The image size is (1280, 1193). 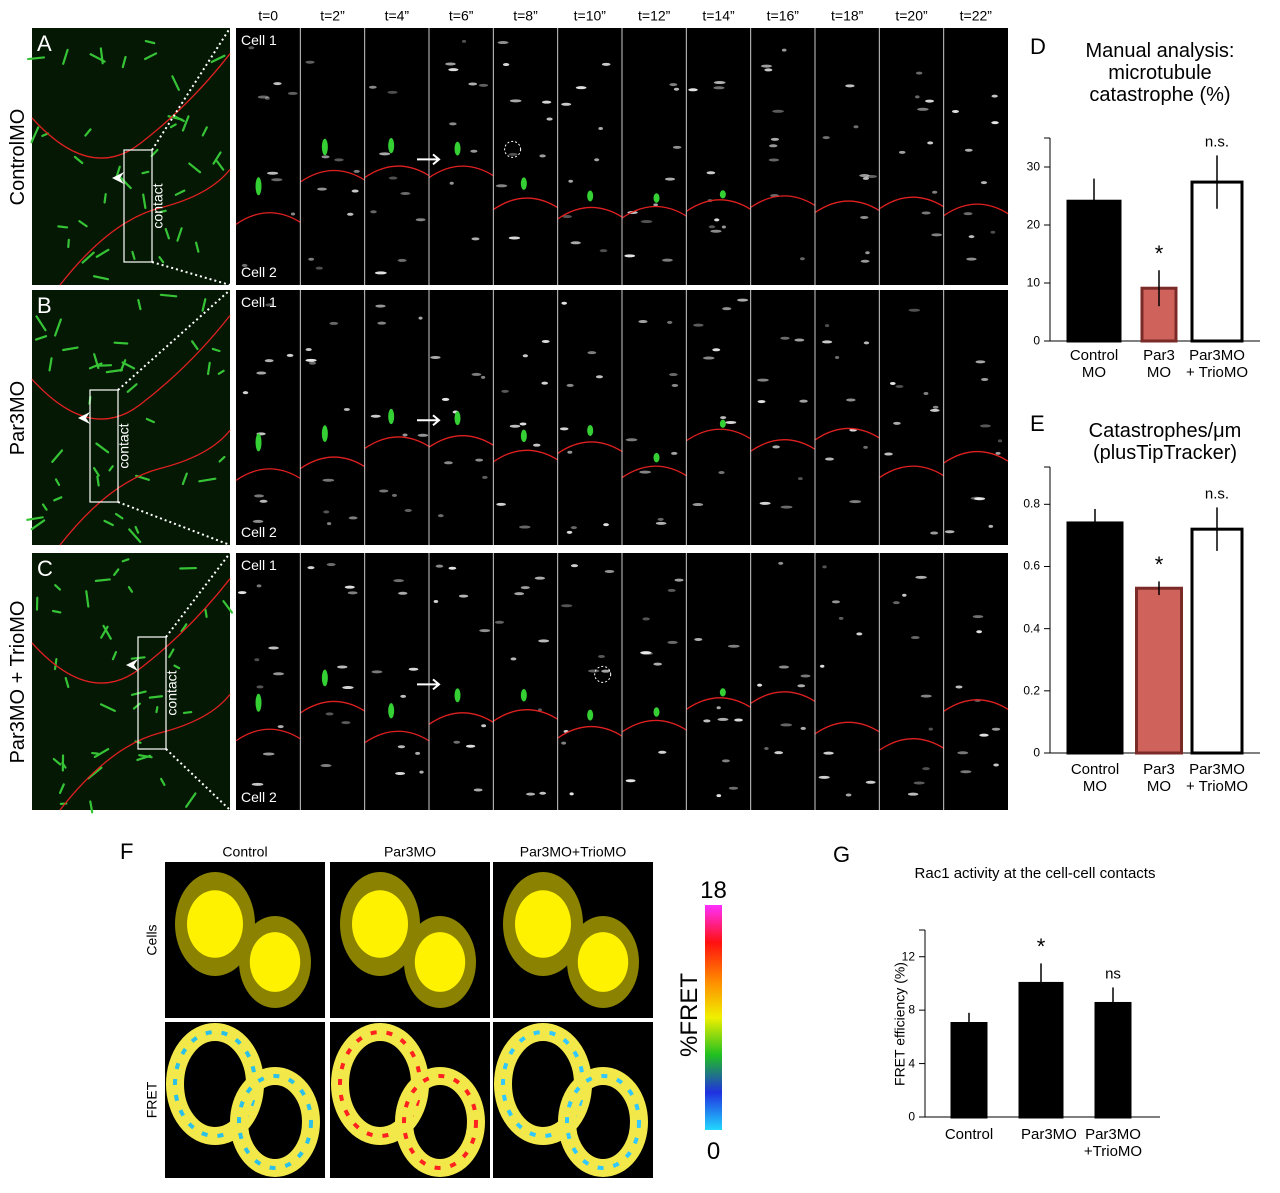 I want to click on x-tick-label: Par3MO +TrioMO, so click(x=1113, y=1143).